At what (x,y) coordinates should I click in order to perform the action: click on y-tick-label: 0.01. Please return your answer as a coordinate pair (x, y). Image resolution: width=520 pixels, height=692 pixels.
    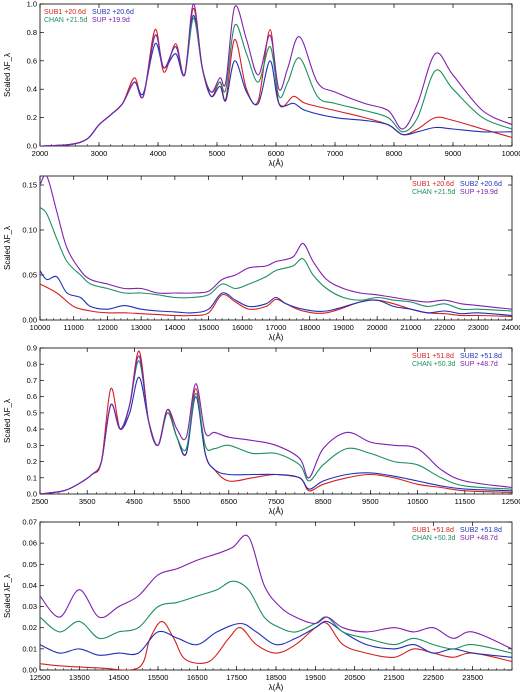
    Looking at the image, I should click on (29, 648).